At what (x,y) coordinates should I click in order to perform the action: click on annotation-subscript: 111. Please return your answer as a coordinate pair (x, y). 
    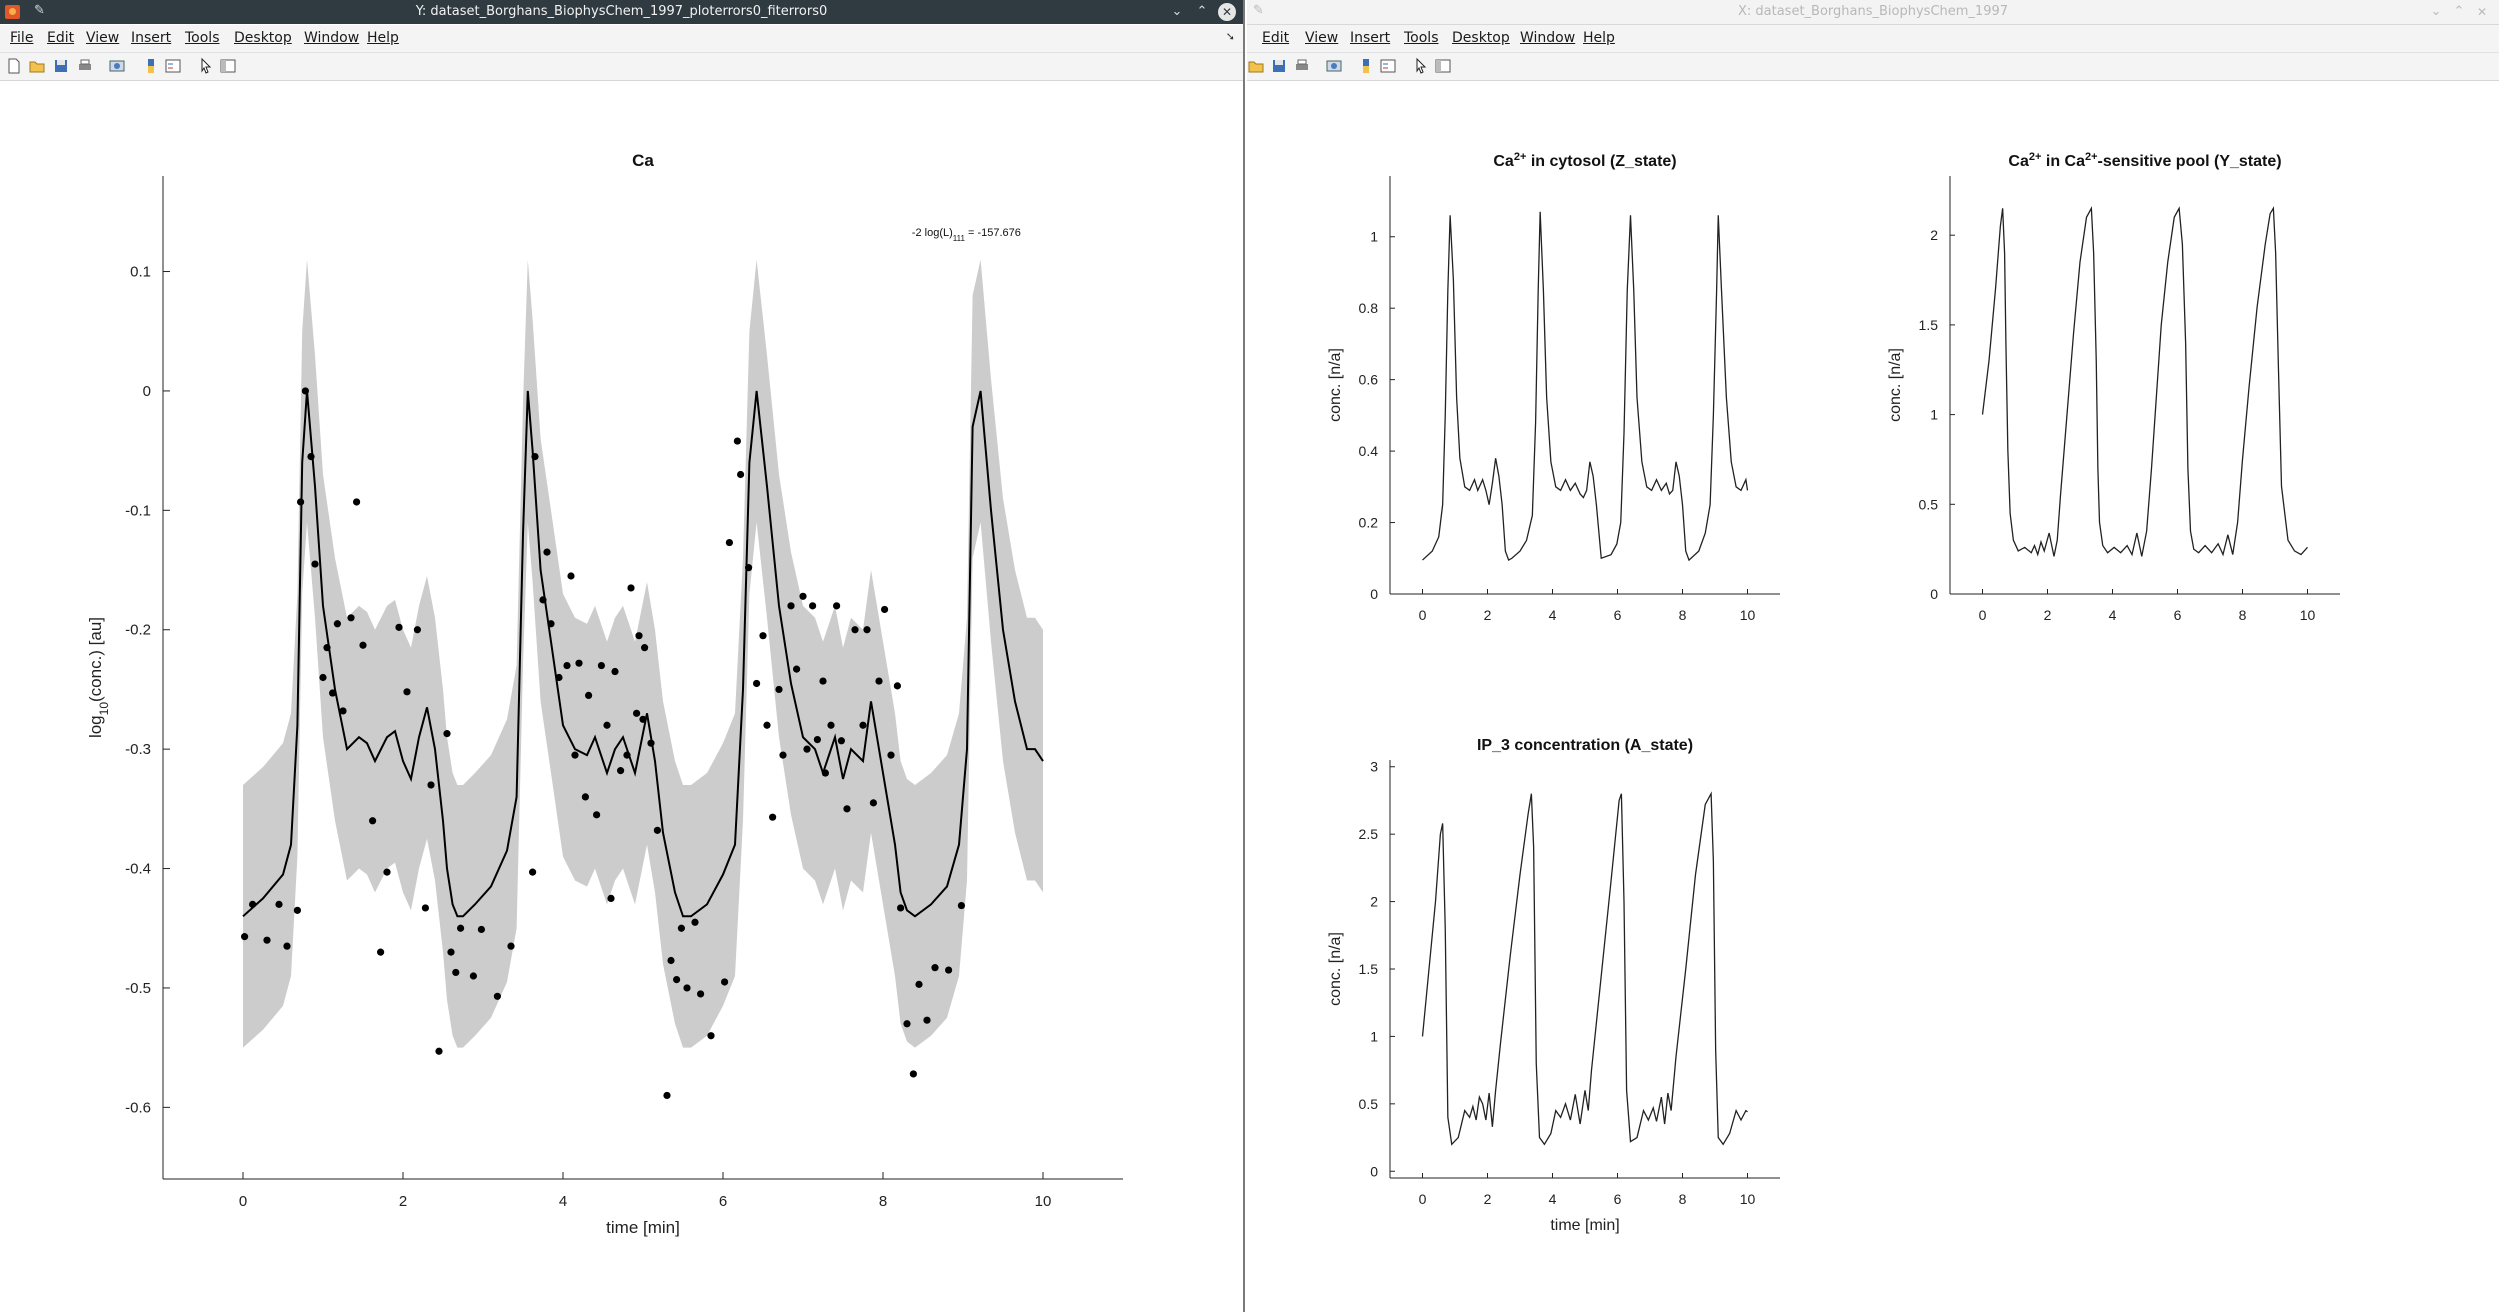
    Looking at the image, I should click on (959, 238).